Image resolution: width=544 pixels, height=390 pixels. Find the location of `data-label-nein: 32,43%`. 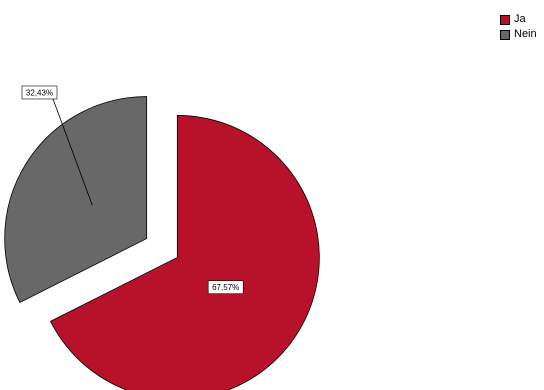

data-label-nein: 32,43% is located at coordinates (39, 93).